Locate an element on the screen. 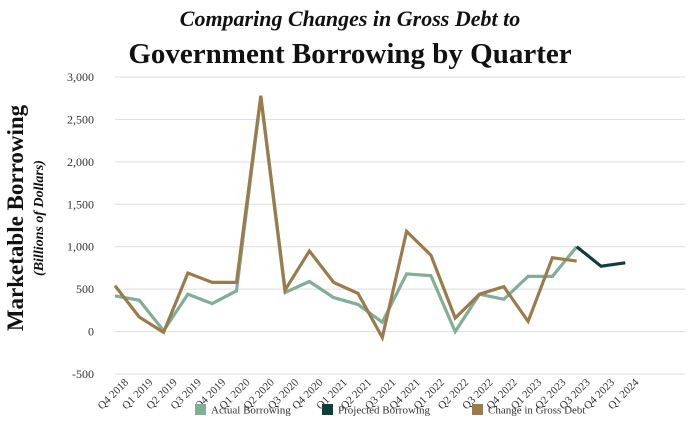 Image resolution: width=700 pixels, height=425 pixels. y-axis-label: Marketable Borrowing is located at coordinates (15, 217).